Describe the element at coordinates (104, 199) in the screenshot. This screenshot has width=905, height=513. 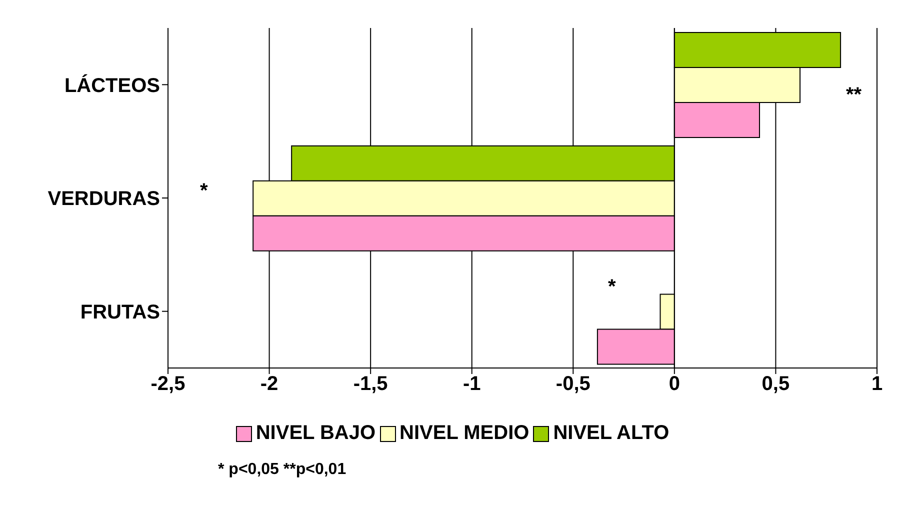
I see `y-tick-label: VERDURAS` at that location.